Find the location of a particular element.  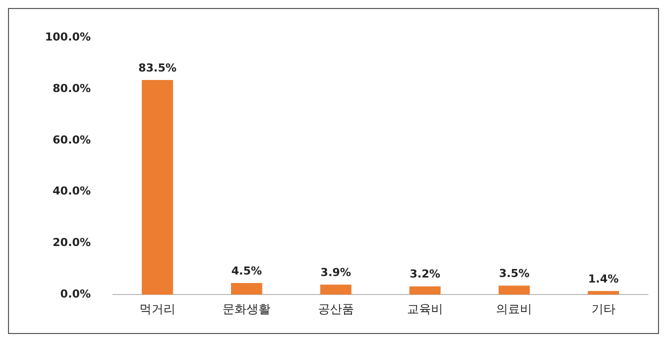

y-tick-label: 20.0% is located at coordinates (71, 243).